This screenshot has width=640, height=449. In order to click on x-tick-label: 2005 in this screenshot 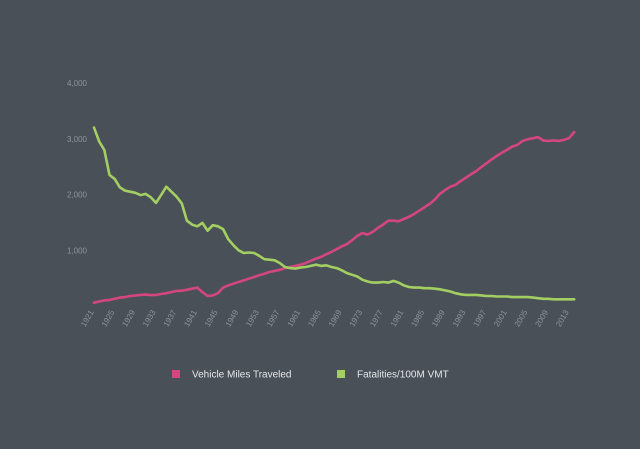, I will do `click(521, 318)`.